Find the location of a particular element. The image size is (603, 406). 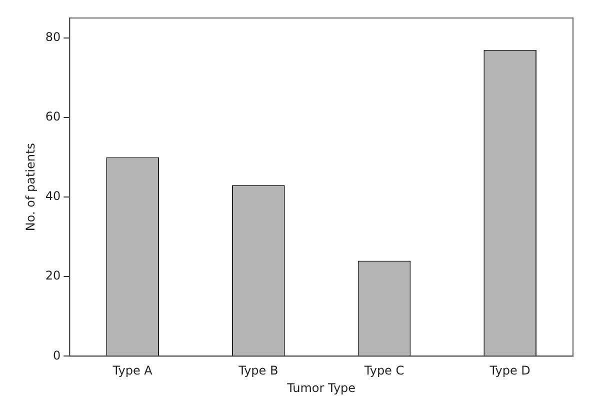

y-tick-label: 40 is located at coordinates (53, 196).